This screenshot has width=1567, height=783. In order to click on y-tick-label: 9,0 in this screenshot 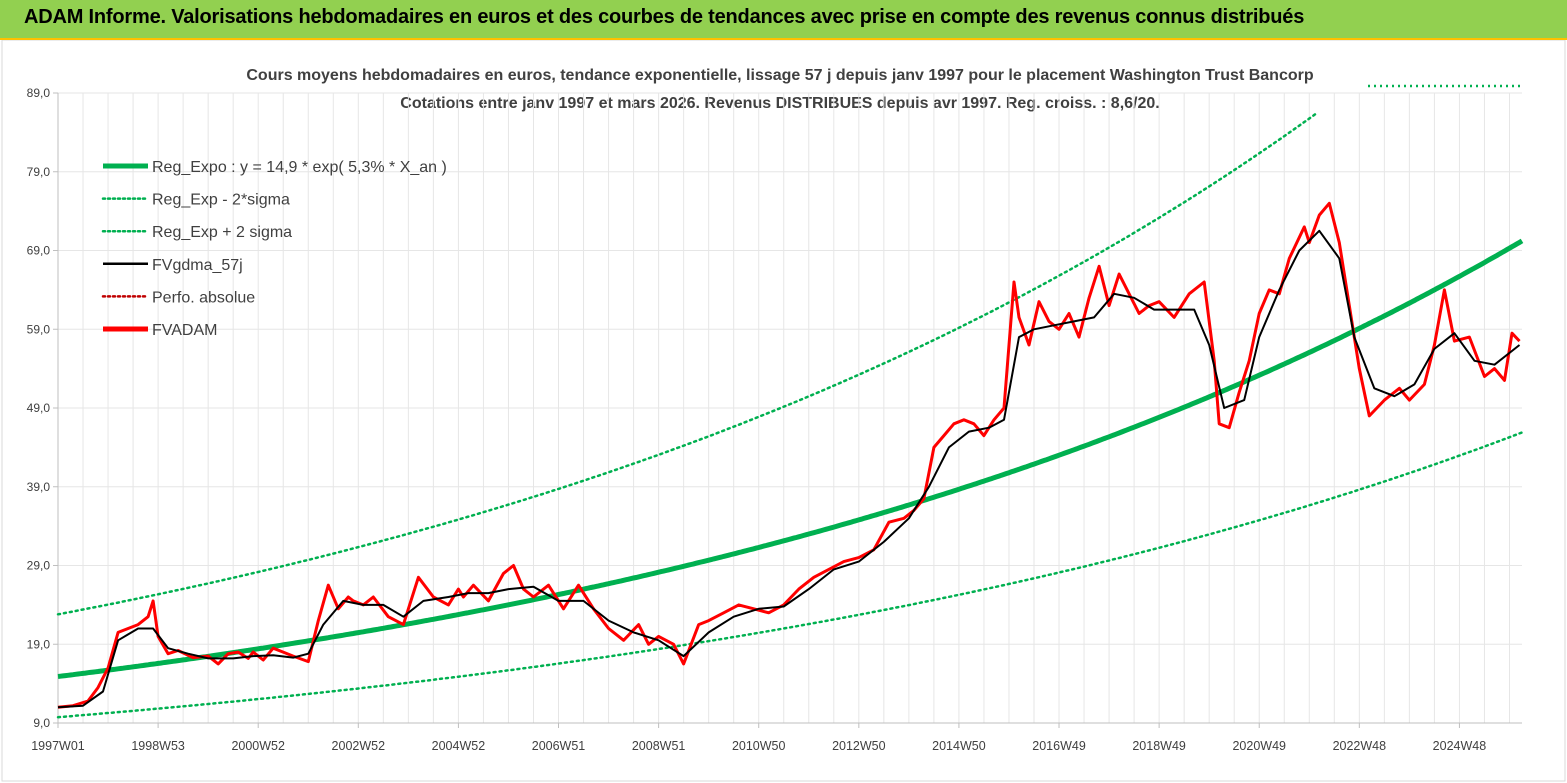, I will do `click(41, 723)`.